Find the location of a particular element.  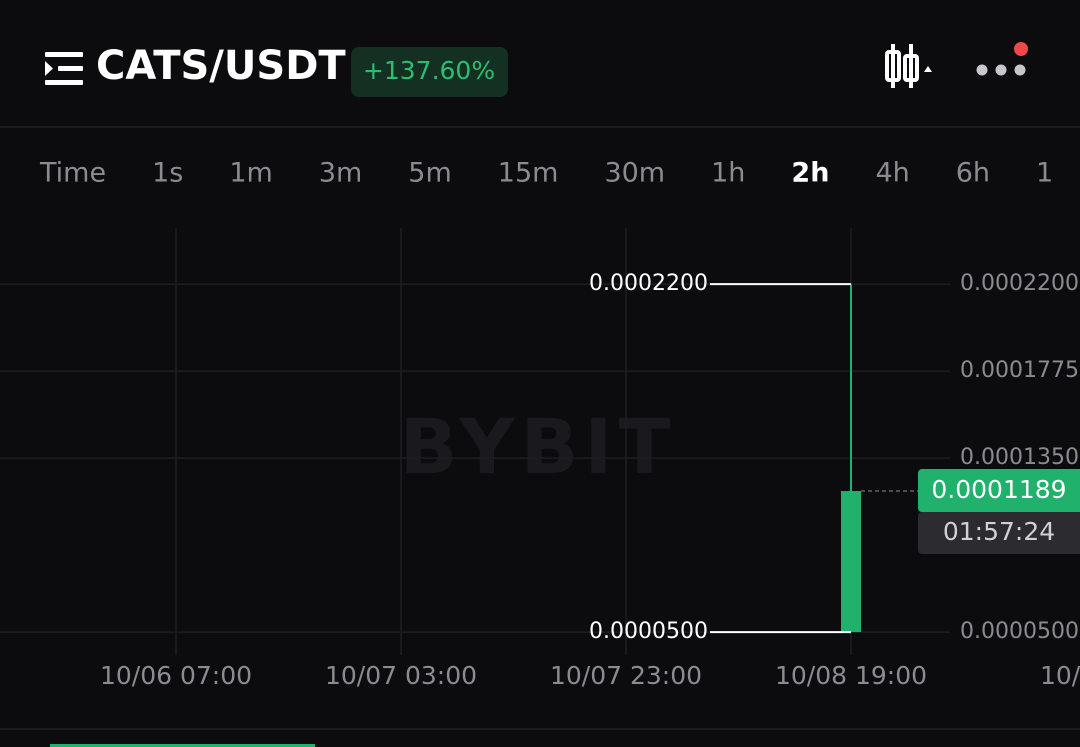

bottom-tab-indicator is located at coordinates (182, 745).